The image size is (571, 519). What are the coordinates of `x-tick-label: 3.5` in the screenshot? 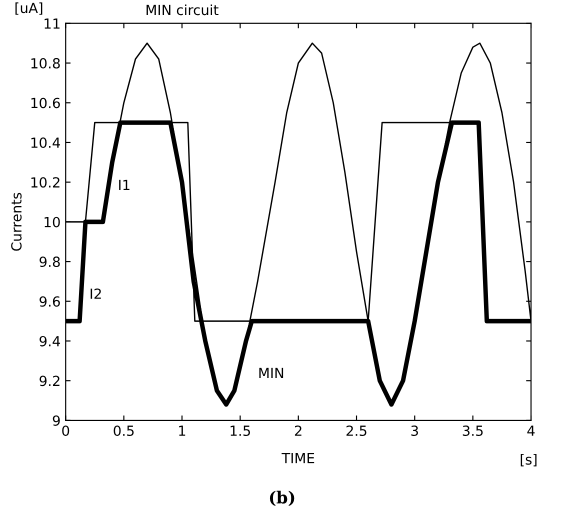 It's located at (472, 430).